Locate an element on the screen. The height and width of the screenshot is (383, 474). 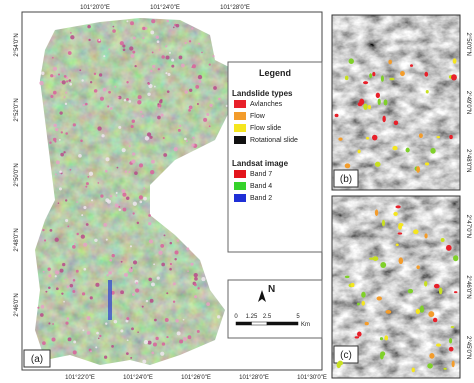
bottom-tick-label: 101°28'0"E is located at coordinates (254, 378).